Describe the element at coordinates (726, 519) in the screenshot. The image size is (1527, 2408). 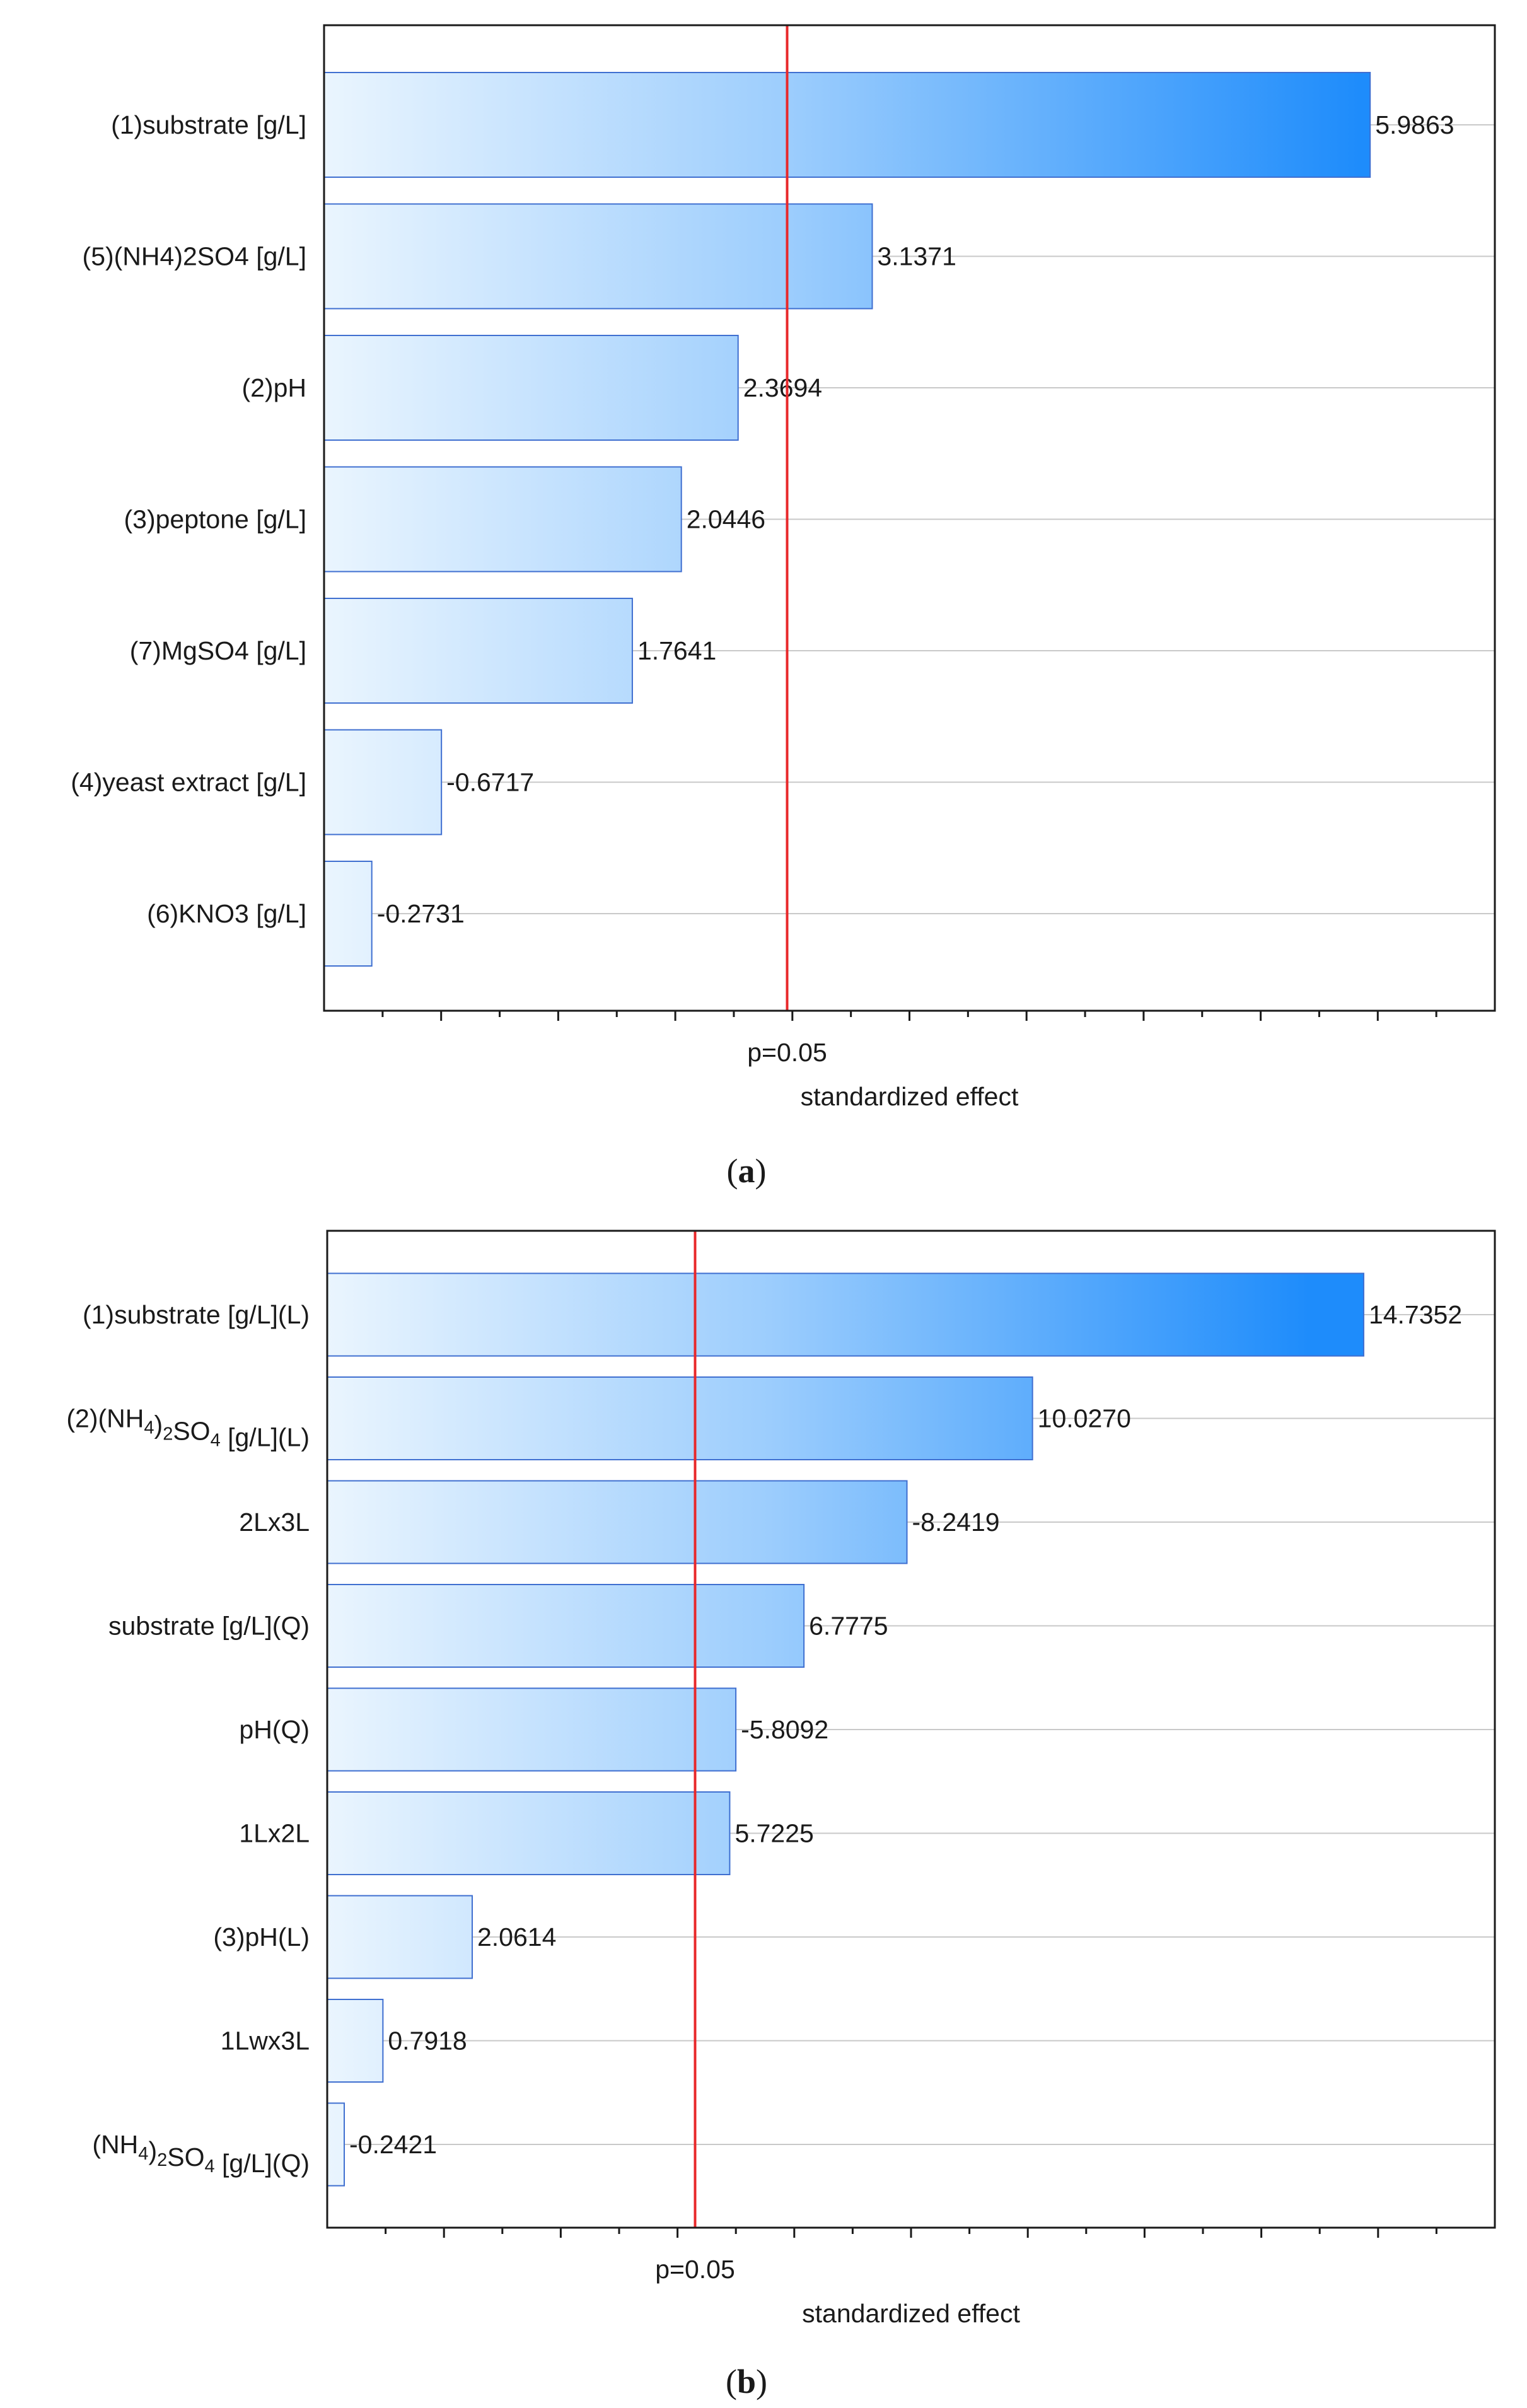
I see `chart-a-value-label: 2.0446` at that location.